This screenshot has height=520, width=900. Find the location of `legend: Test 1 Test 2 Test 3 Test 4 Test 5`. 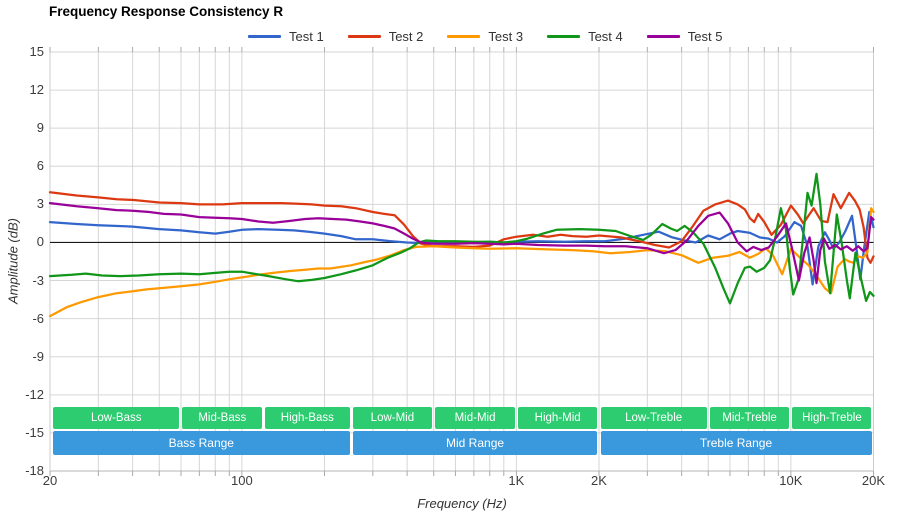

legend: Test 1 Test 2 Test 3 Test 4 Test 5 is located at coordinates (485, 36).